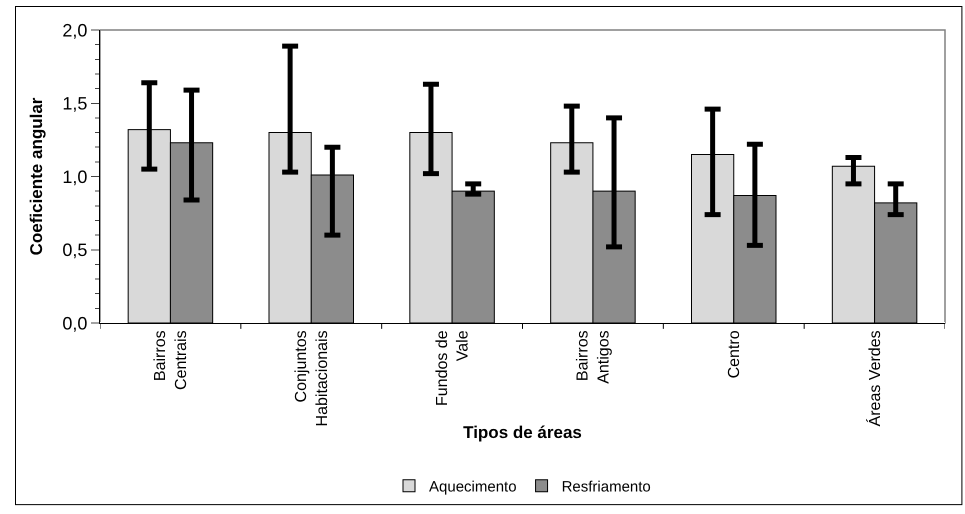 The width and height of the screenshot is (965, 514). Describe the element at coordinates (36, 176) in the screenshot. I see `y-axis-title: Coeficiente angular` at that location.